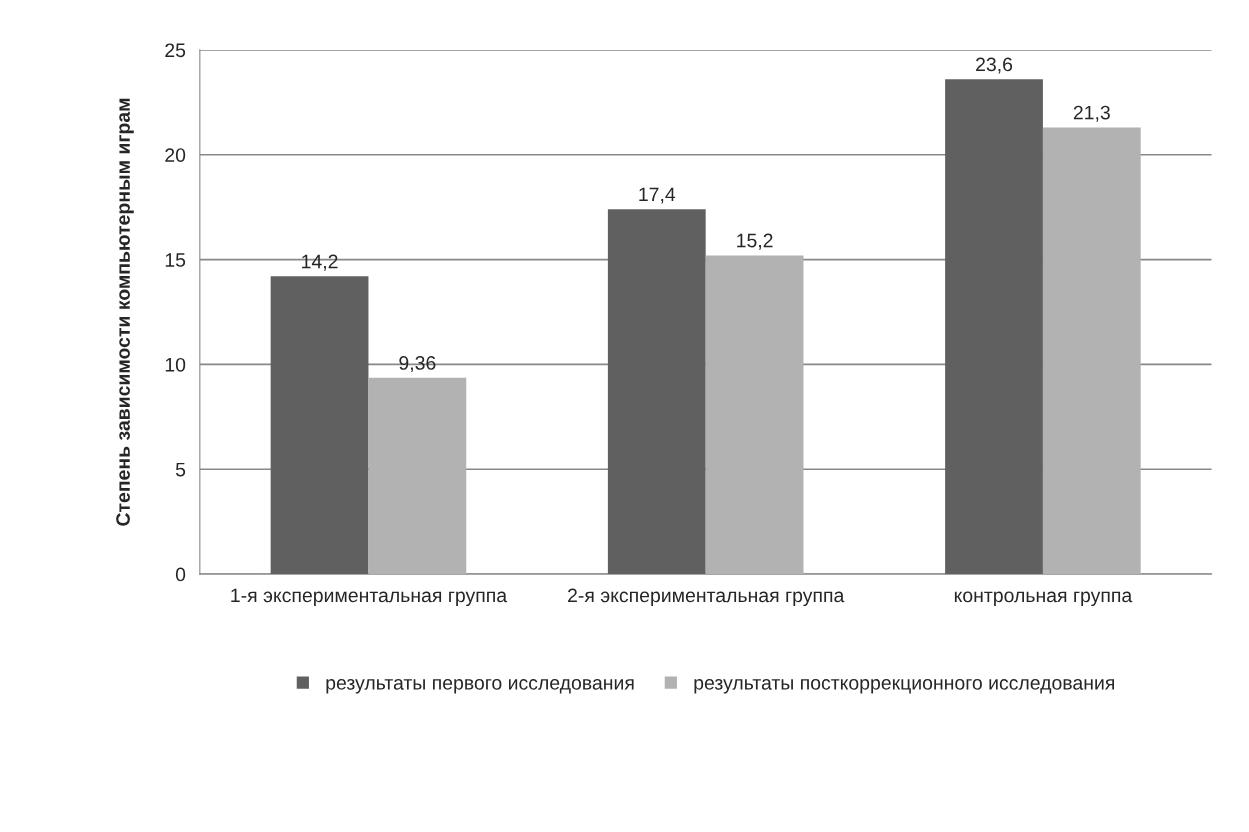 This screenshot has width=1249, height=832. I want to click on y-tick-label: 10, so click(175, 364).